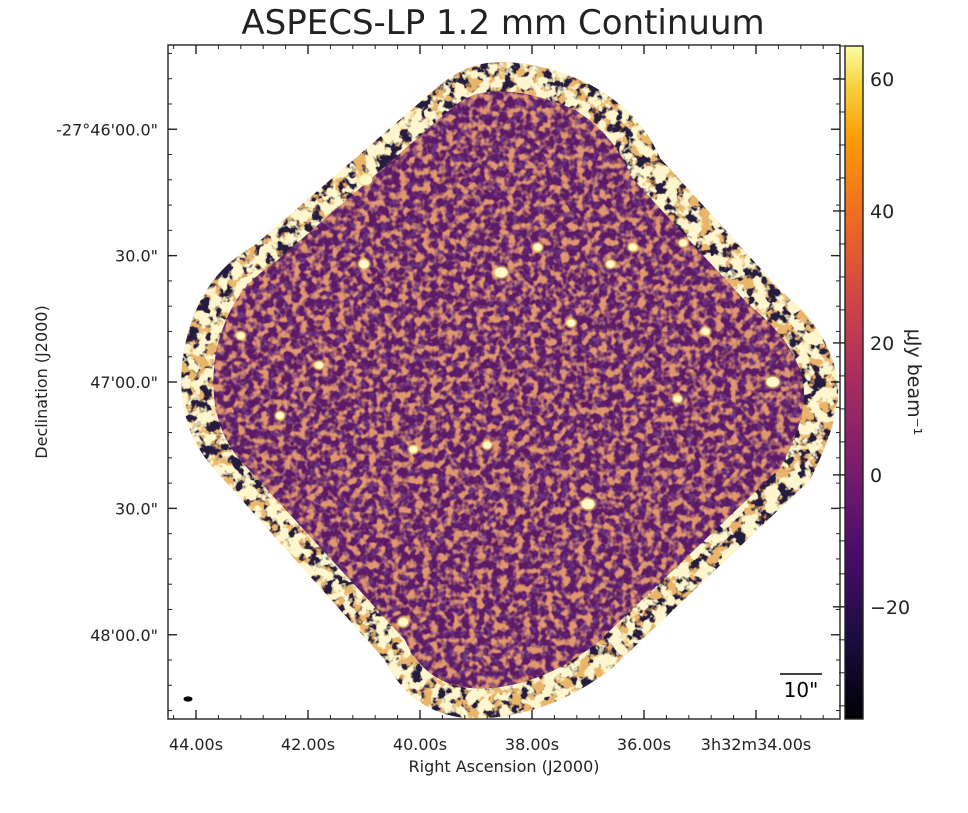  I want to click on x-tick-label: 40.00s, so click(420, 744).